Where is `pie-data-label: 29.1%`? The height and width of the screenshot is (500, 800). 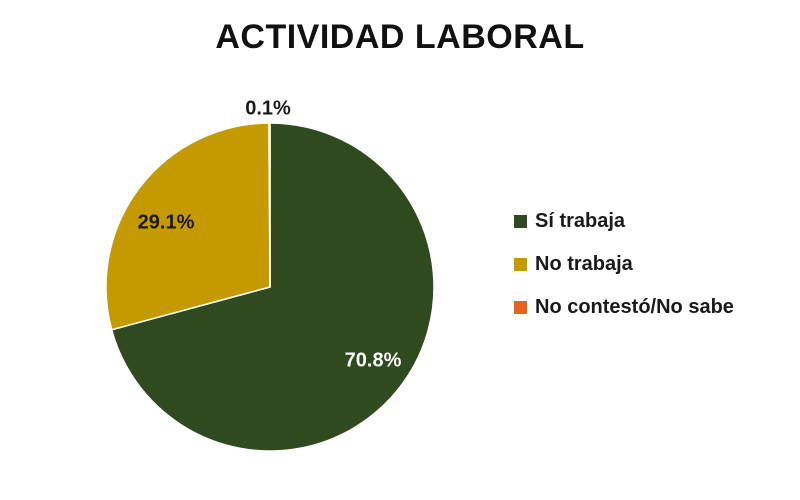 pie-data-label: 29.1% is located at coordinates (166, 222).